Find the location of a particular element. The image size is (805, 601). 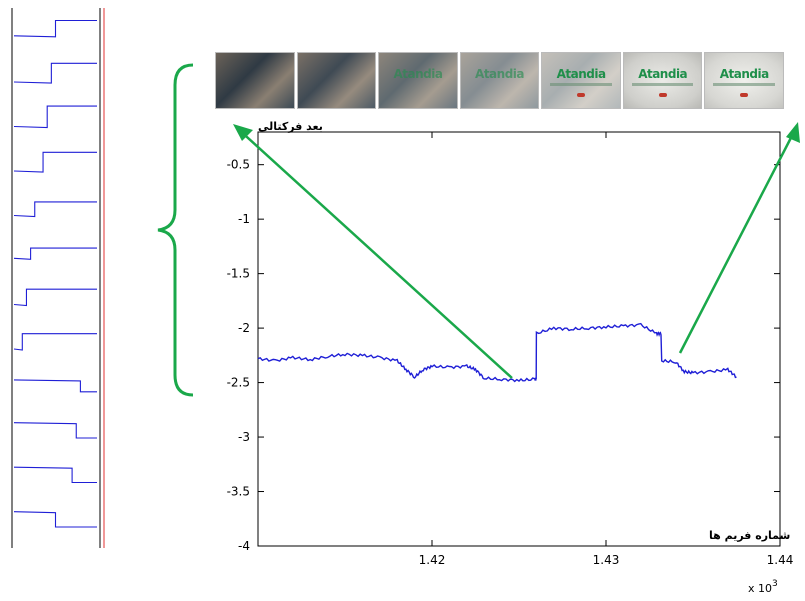

y-tick-label: -3.5 is located at coordinates (238, 492).